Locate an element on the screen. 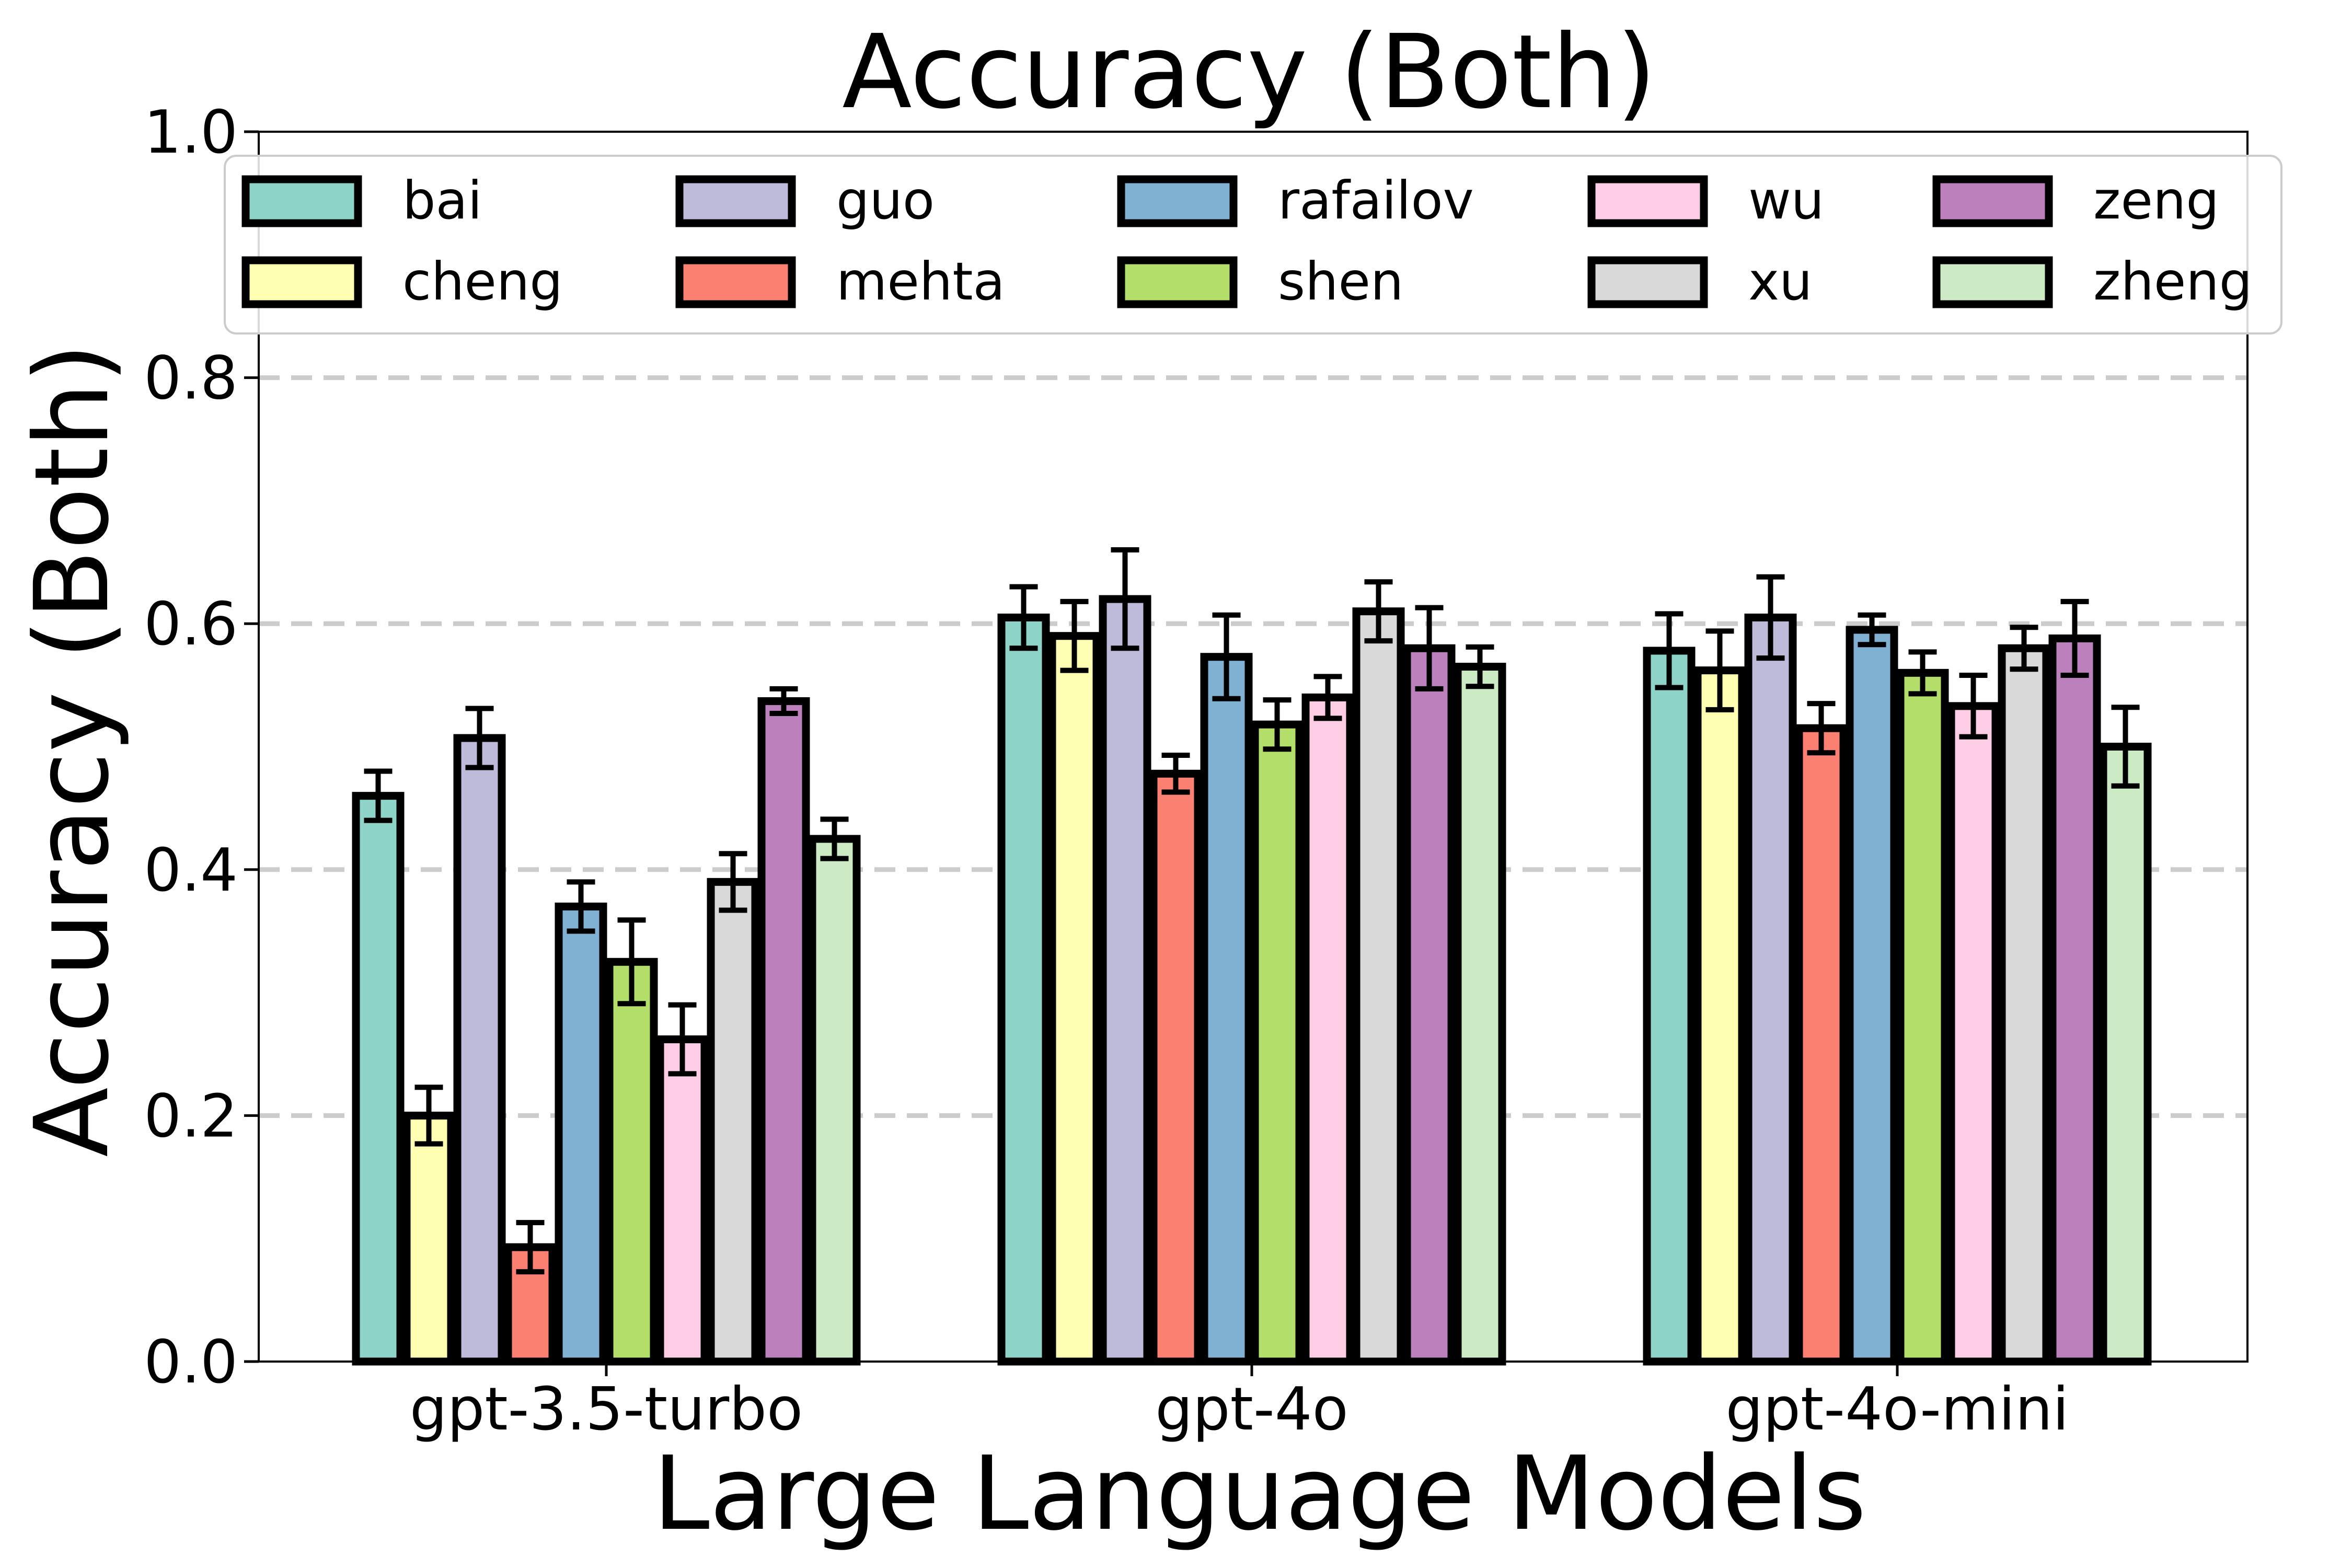 This screenshot has width=2352, height=1568. legend-label: zheng is located at coordinates (2172, 281).